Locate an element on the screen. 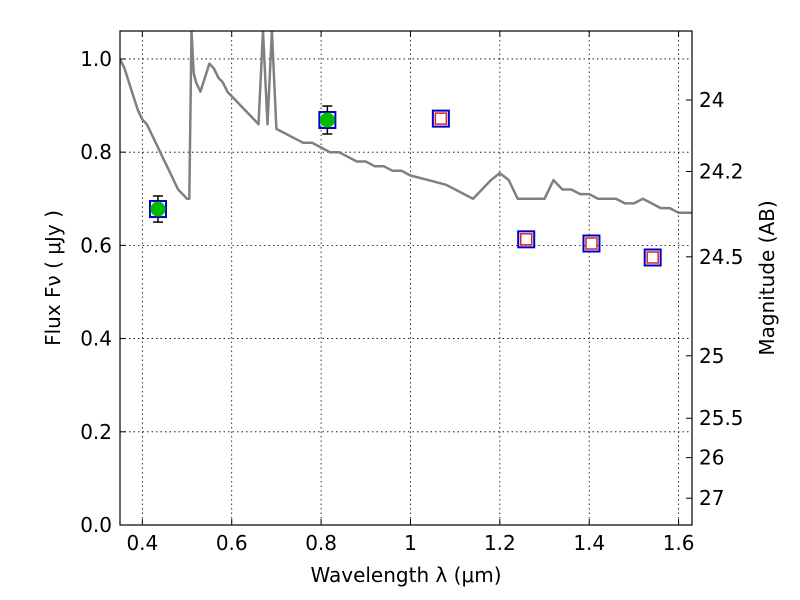 This screenshot has height=600, width=800. x-tick-label: 1 is located at coordinates (410, 543).